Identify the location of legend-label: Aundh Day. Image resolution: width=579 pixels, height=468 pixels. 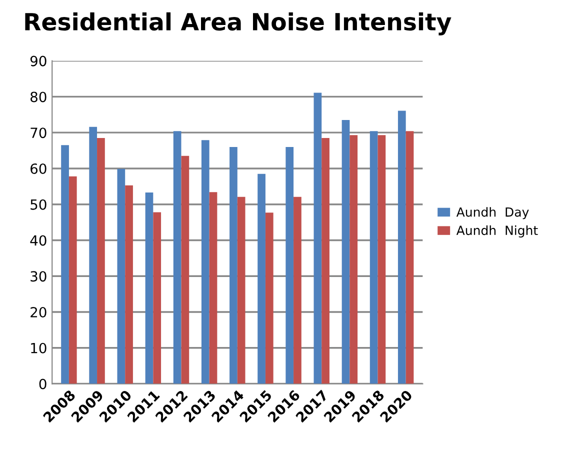
(492, 213).